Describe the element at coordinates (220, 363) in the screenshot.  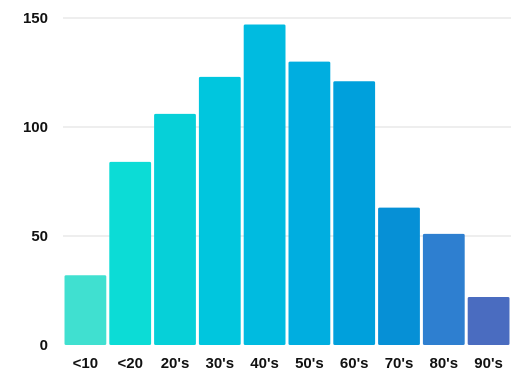
I see `x-tick-label: 30's` at that location.